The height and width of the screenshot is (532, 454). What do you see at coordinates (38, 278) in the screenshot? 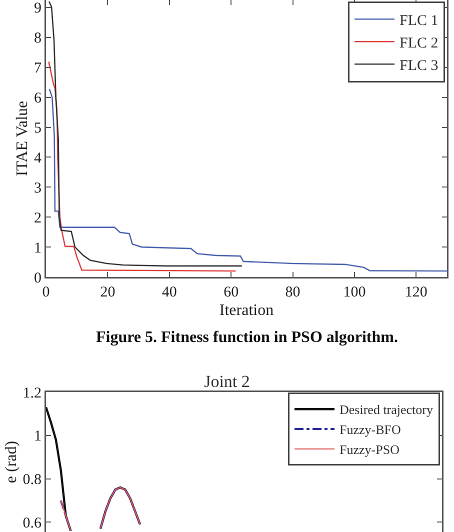
I see `y-tick-label: 0` at bounding box center [38, 278].